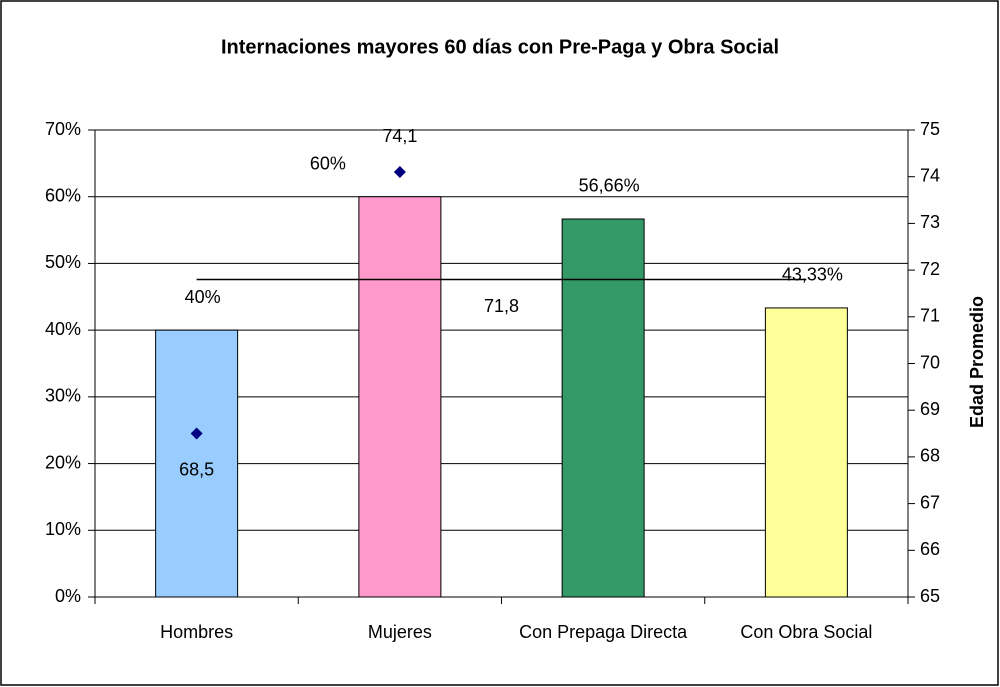 The width and height of the screenshot is (1000, 687). Describe the element at coordinates (930, 362) in the screenshot. I see `y2-tick-label: 70` at that location.